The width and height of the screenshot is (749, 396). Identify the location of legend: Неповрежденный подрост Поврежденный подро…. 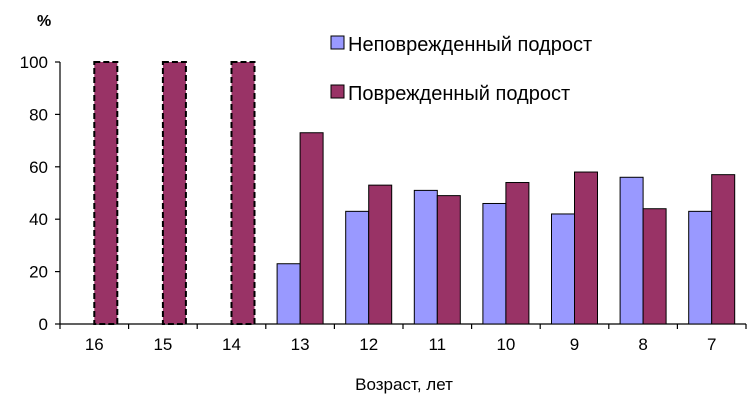
(461, 69).